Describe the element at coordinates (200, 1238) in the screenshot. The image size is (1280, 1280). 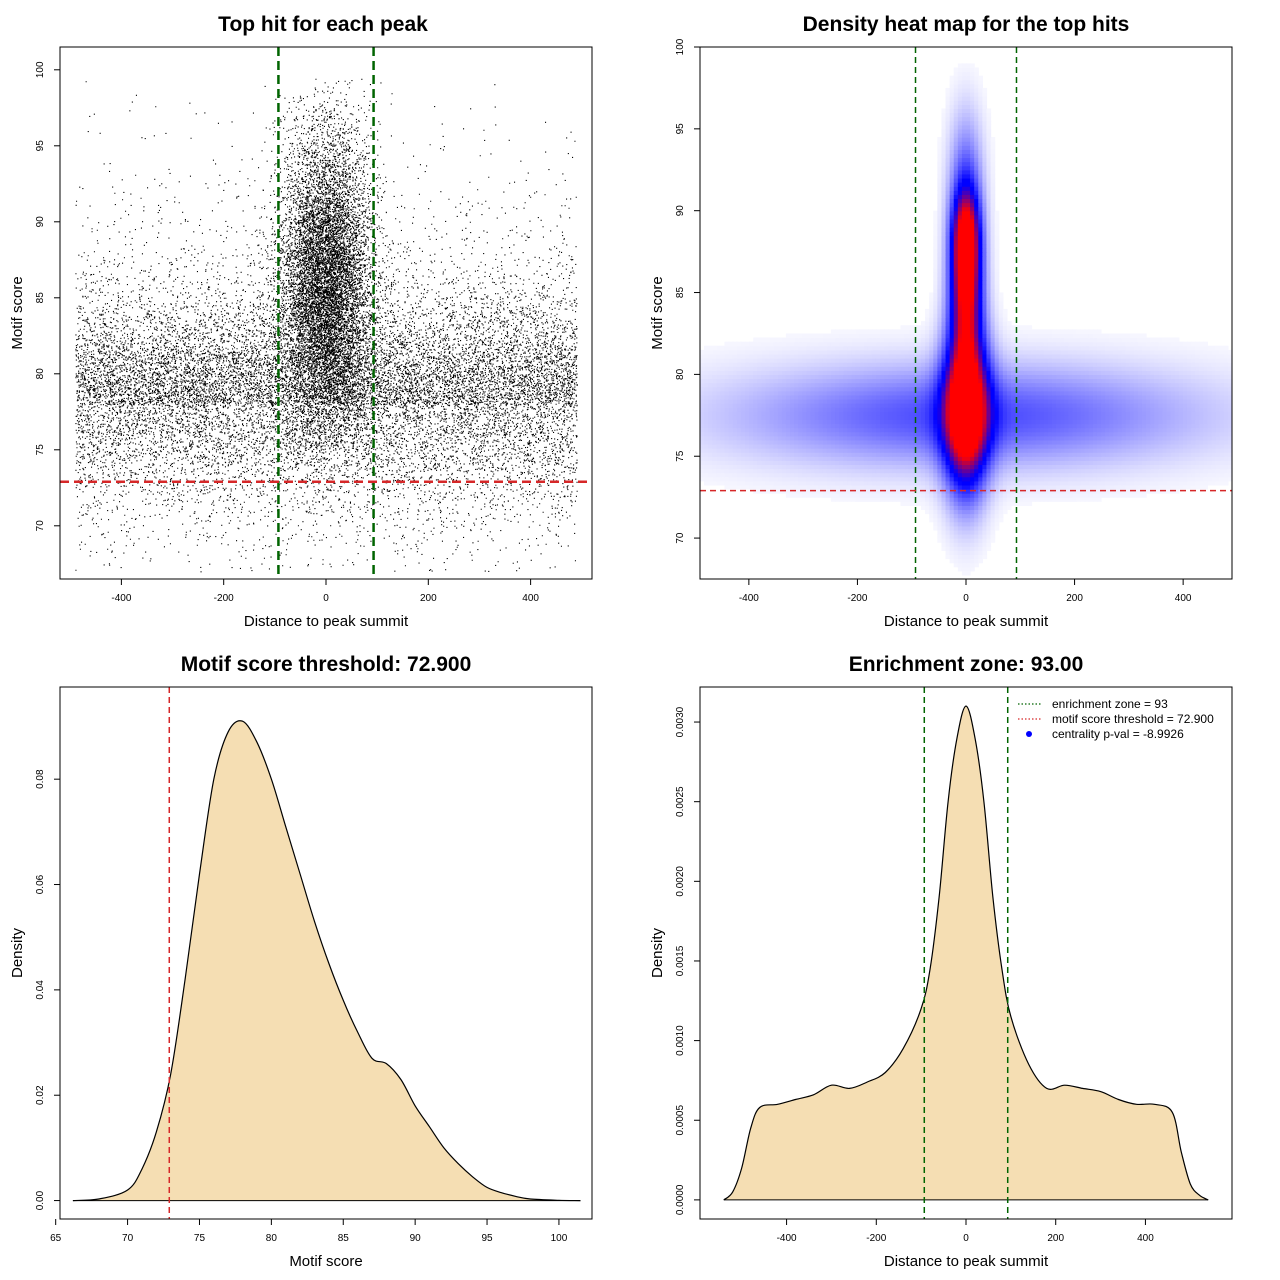
I see `x-tick-label: 75` at that location.